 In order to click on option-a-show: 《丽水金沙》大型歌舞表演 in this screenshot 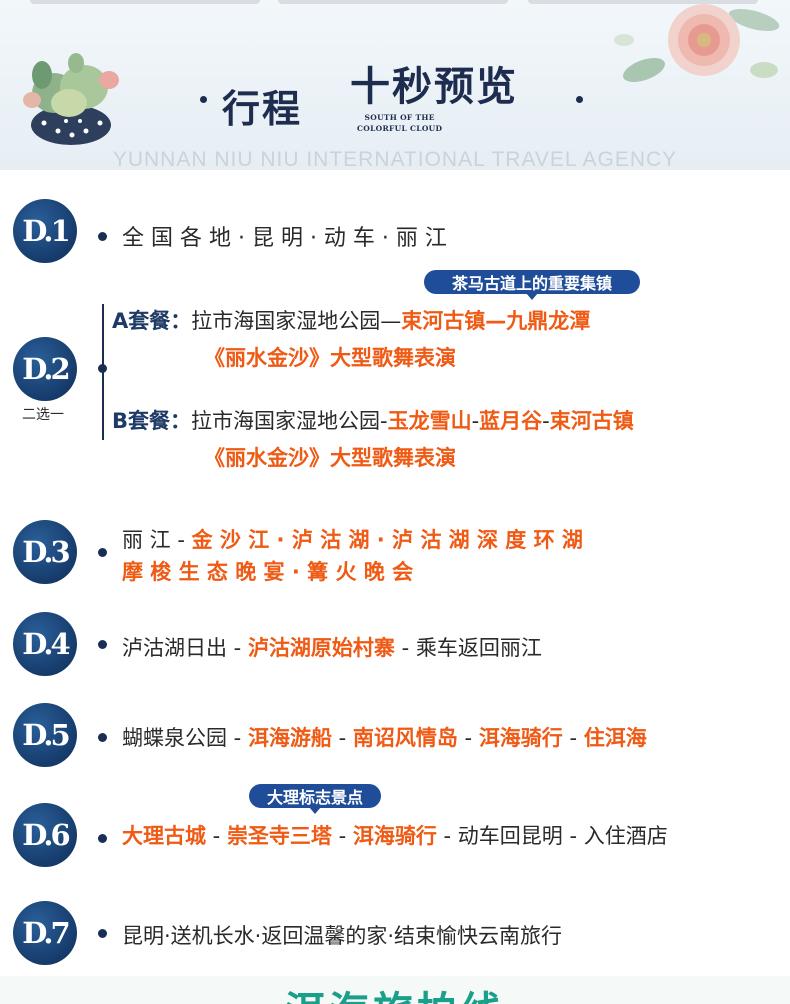, I will do `click(330, 358)`.